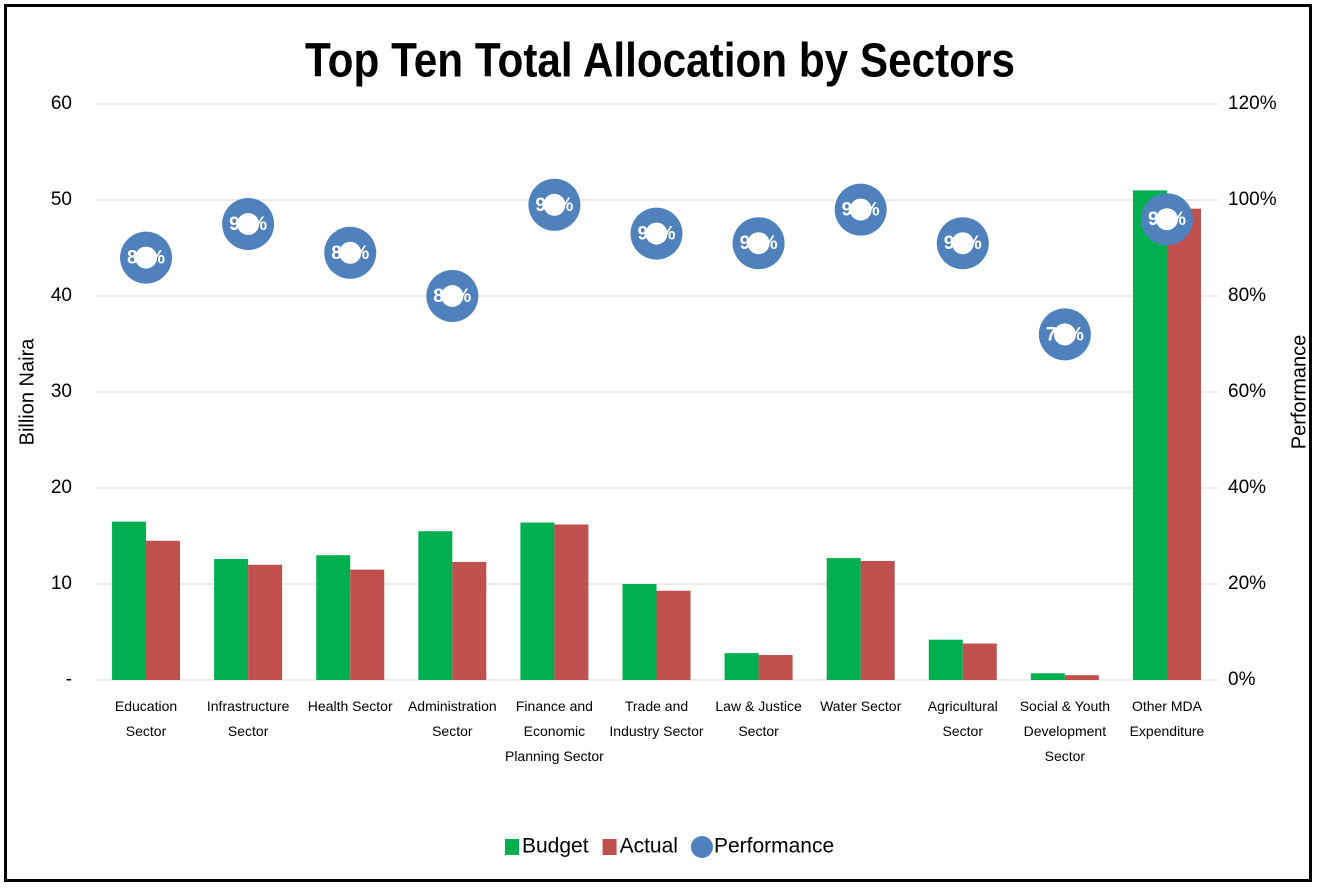 Image resolution: width=1320 pixels, height=890 pixels. What do you see at coordinates (1252, 199) in the screenshot?
I see `y2-tick-label: 100%` at bounding box center [1252, 199].